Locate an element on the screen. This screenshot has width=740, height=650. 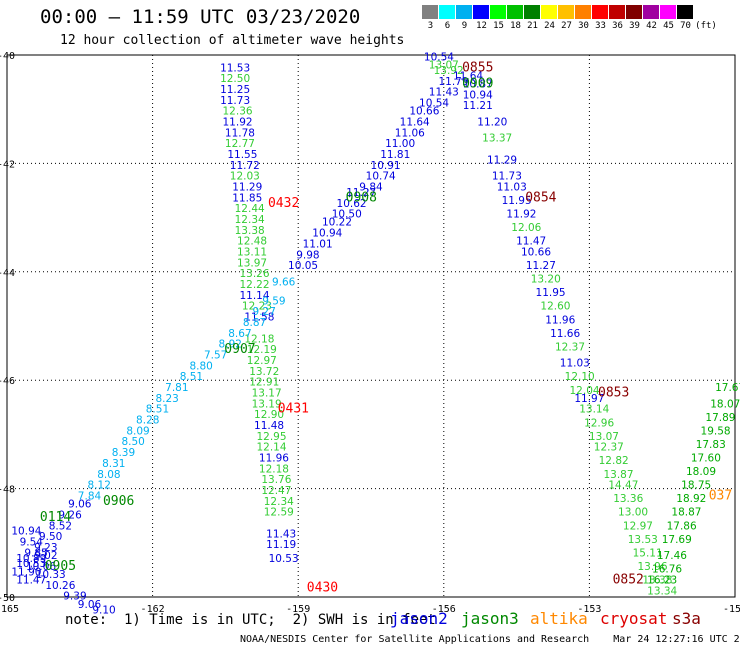
wave-height-value: 10.26 is located at coordinates (60, 586).